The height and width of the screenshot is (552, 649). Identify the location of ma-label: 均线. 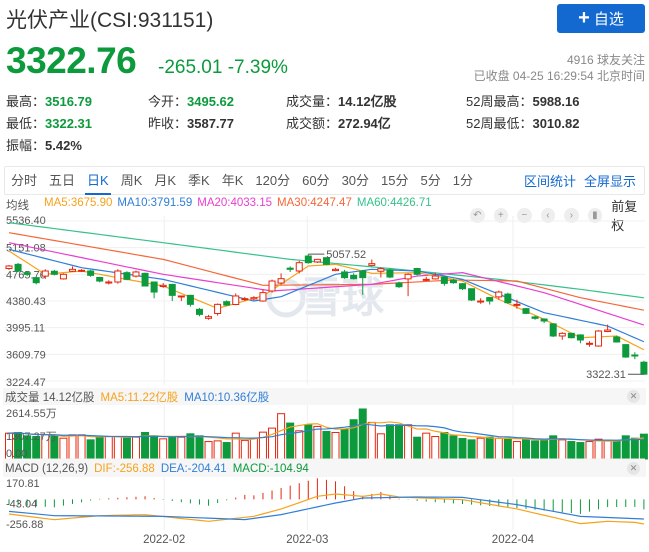
(17, 206).